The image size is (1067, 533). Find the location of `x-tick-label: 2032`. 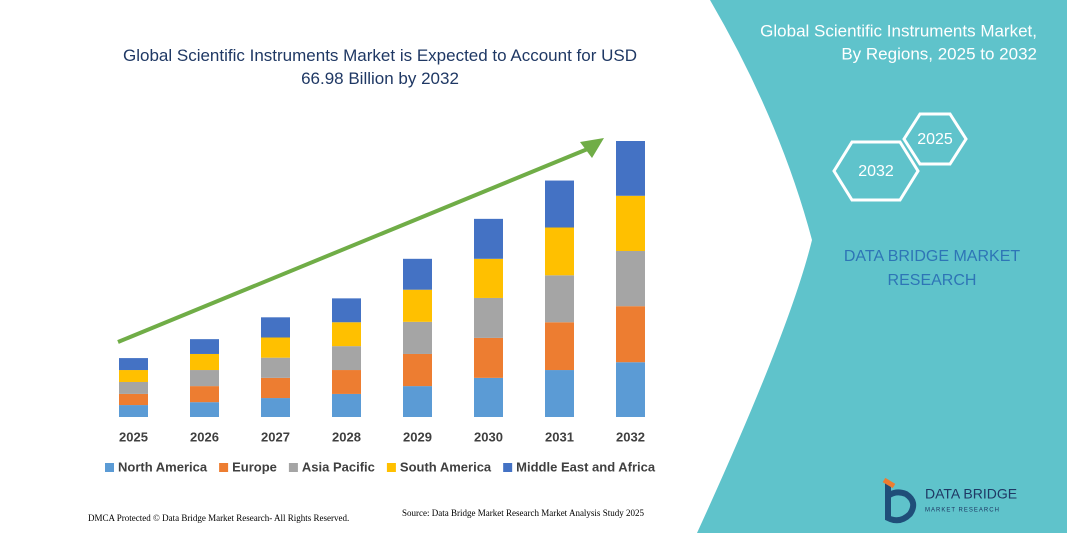

x-tick-label: 2032 is located at coordinates (630, 436).